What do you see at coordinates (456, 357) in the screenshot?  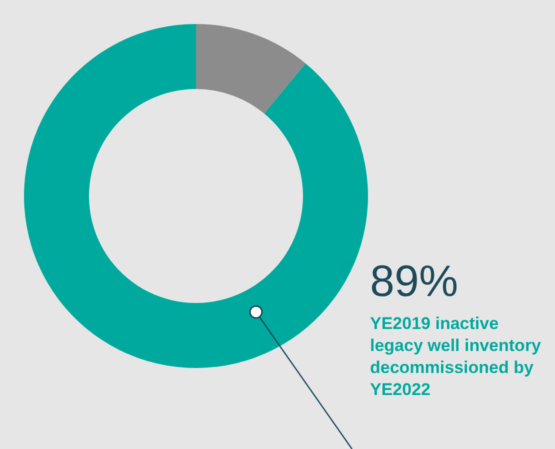 I see `text: YE2019 inactive legacy well inventory decommissioned by YE2022` at bounding box center [456, 357].